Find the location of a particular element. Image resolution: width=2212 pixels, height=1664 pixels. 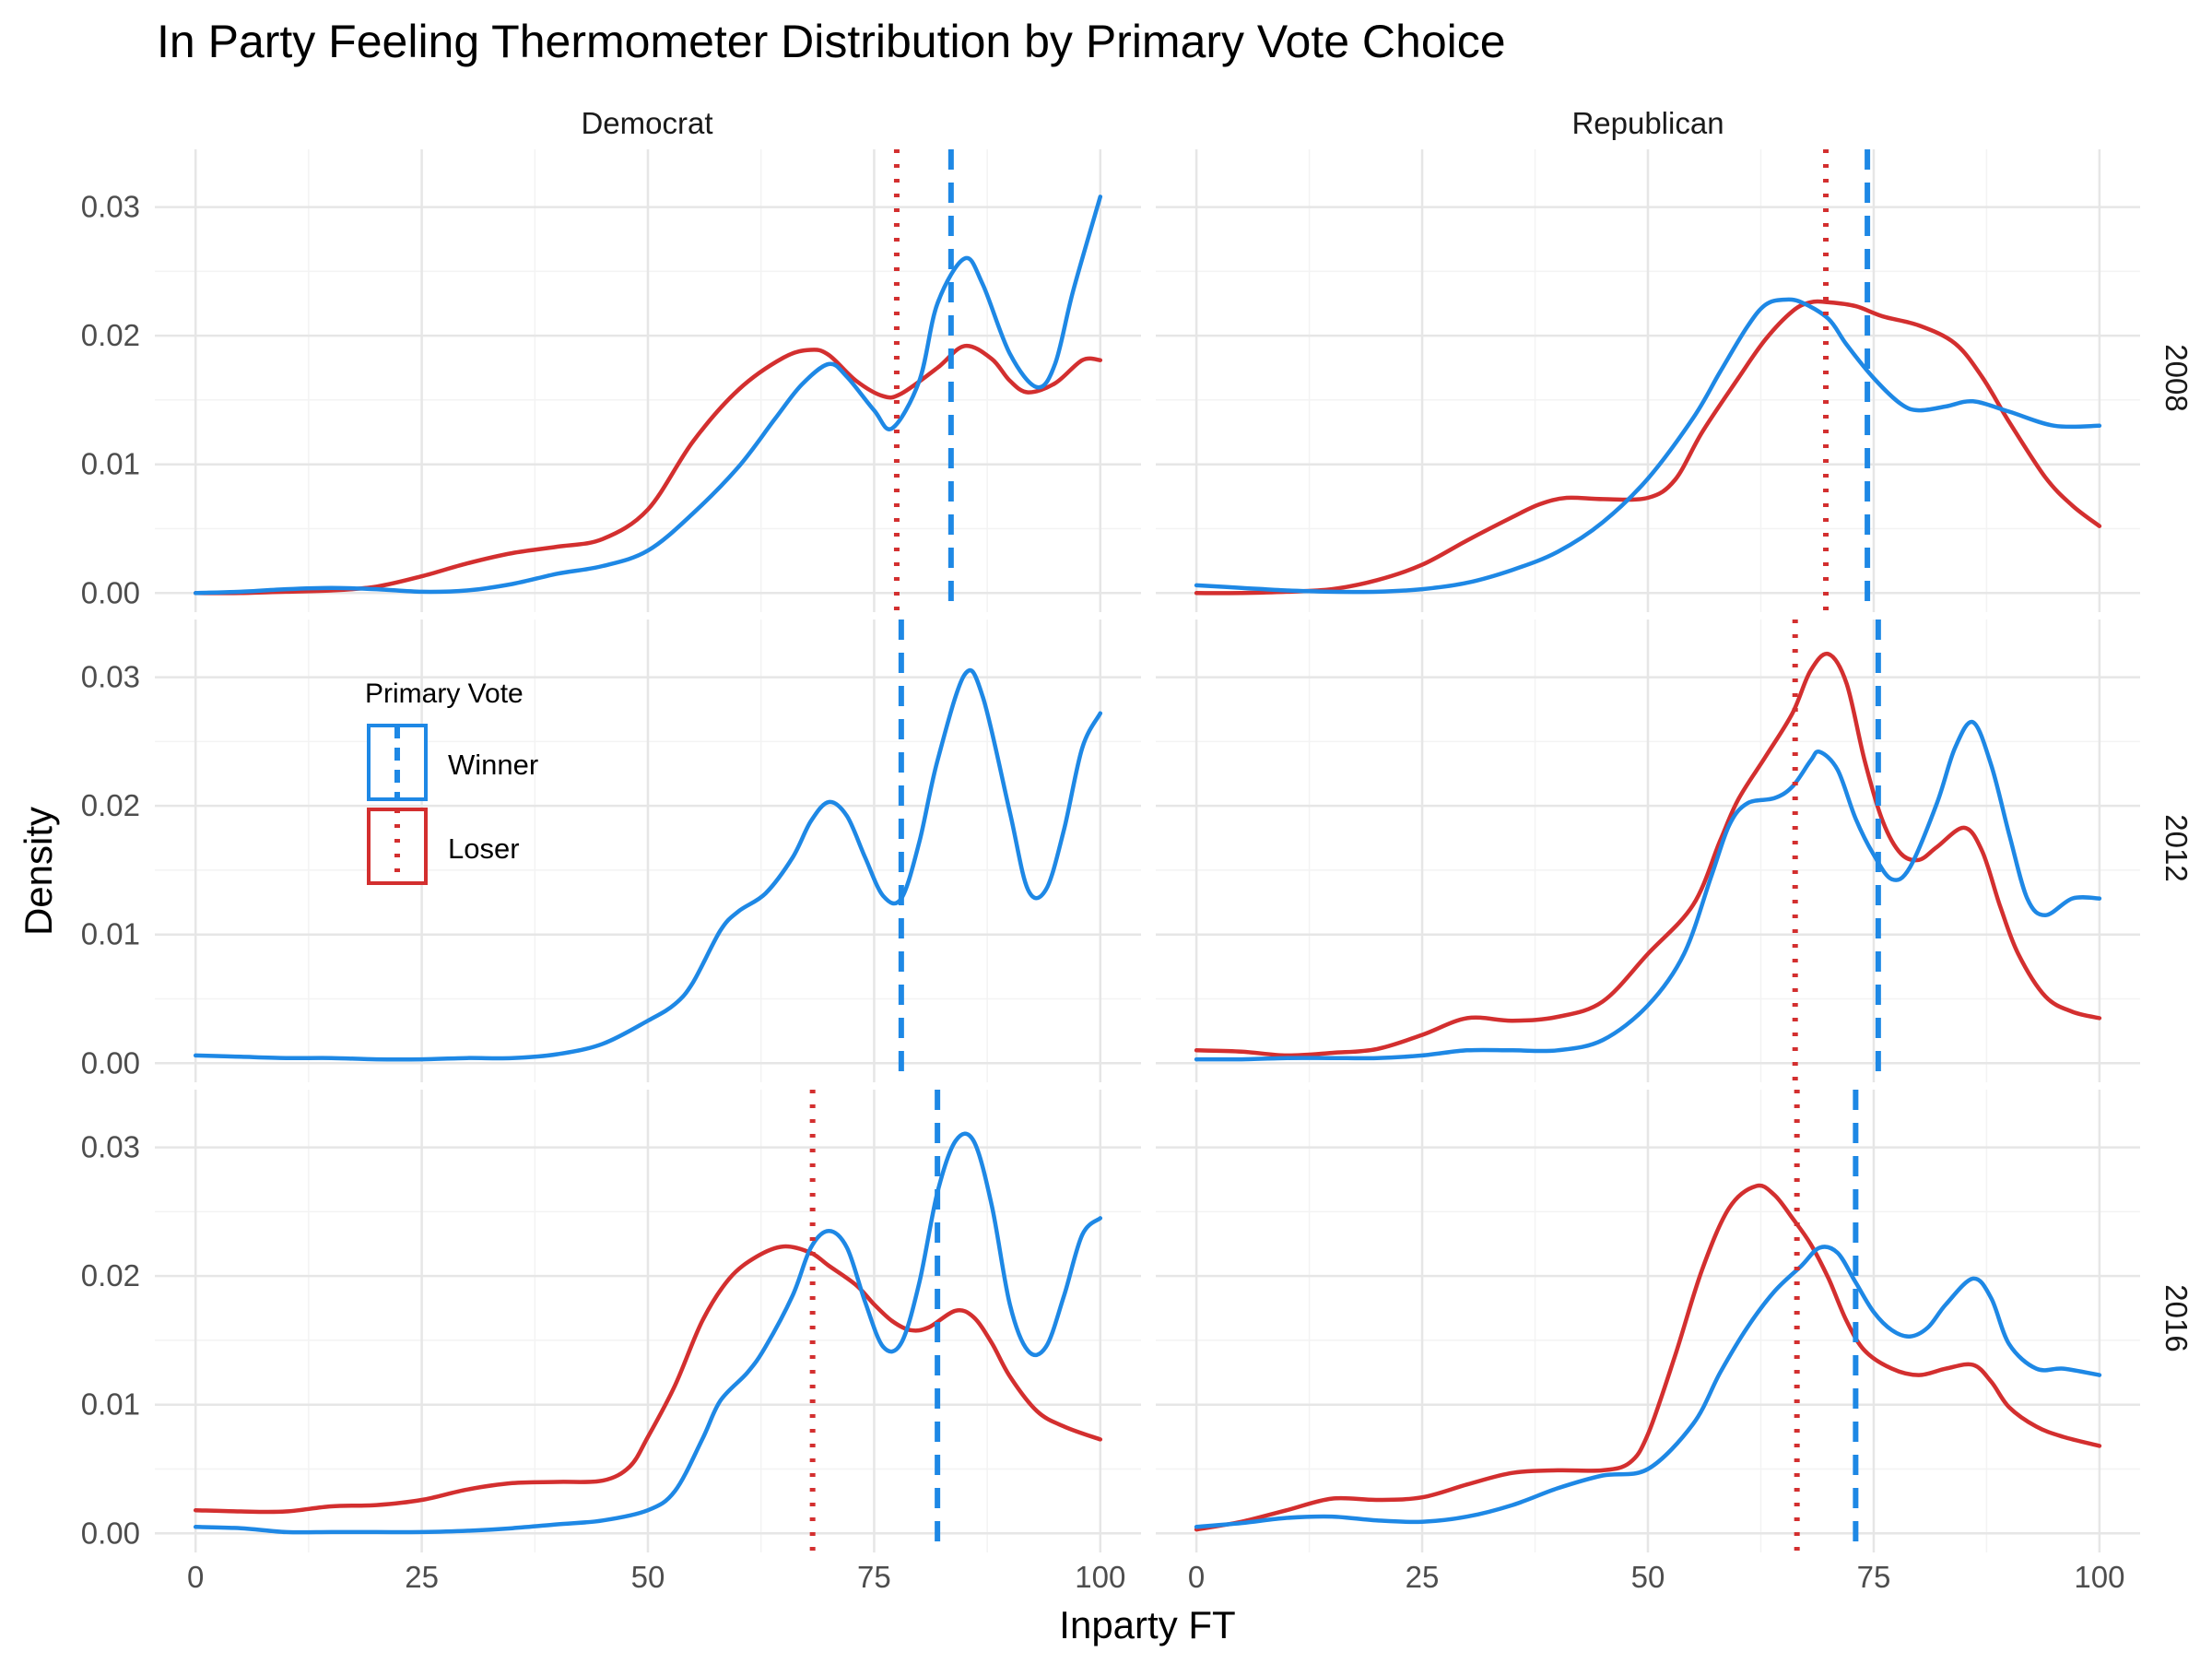

panel-democrat-2012: 0.00 0.01 0.02 0.03 is located at coordinates (611, 851).